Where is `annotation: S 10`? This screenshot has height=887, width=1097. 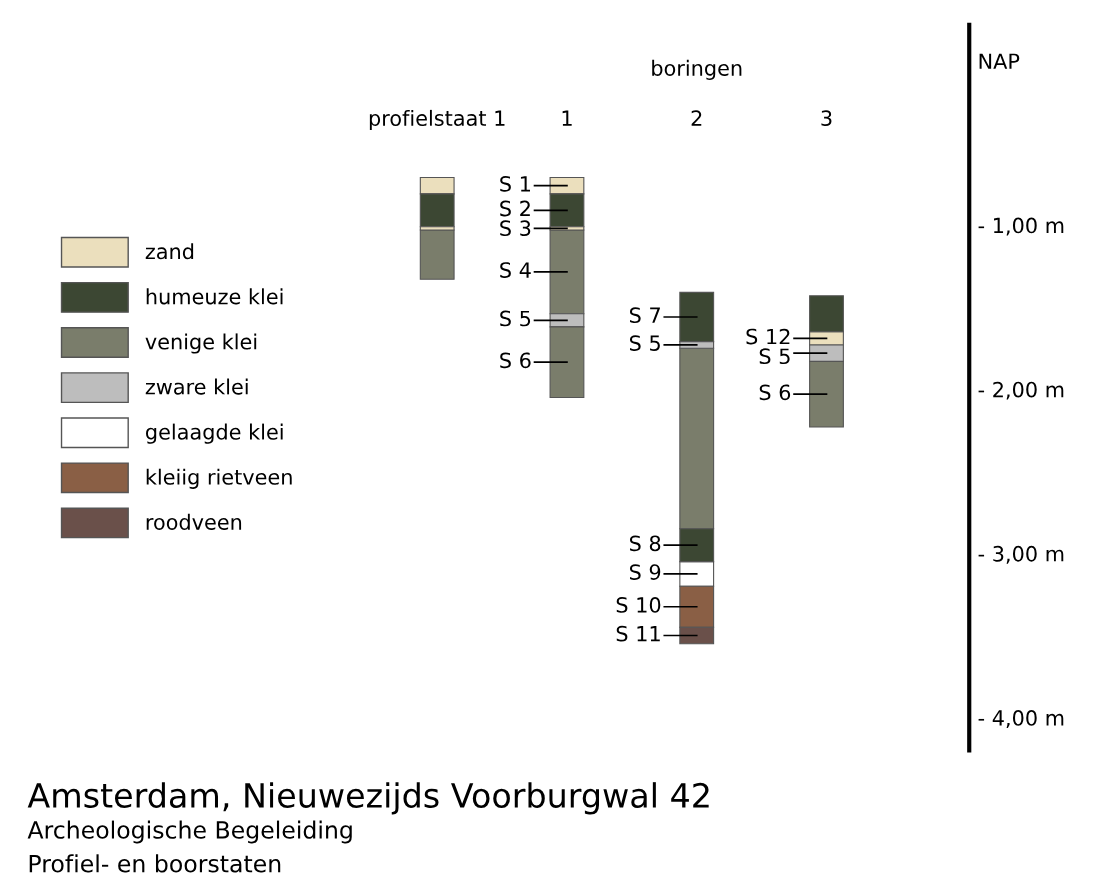
annotation: S 10 is located at coordinates (638, 605).